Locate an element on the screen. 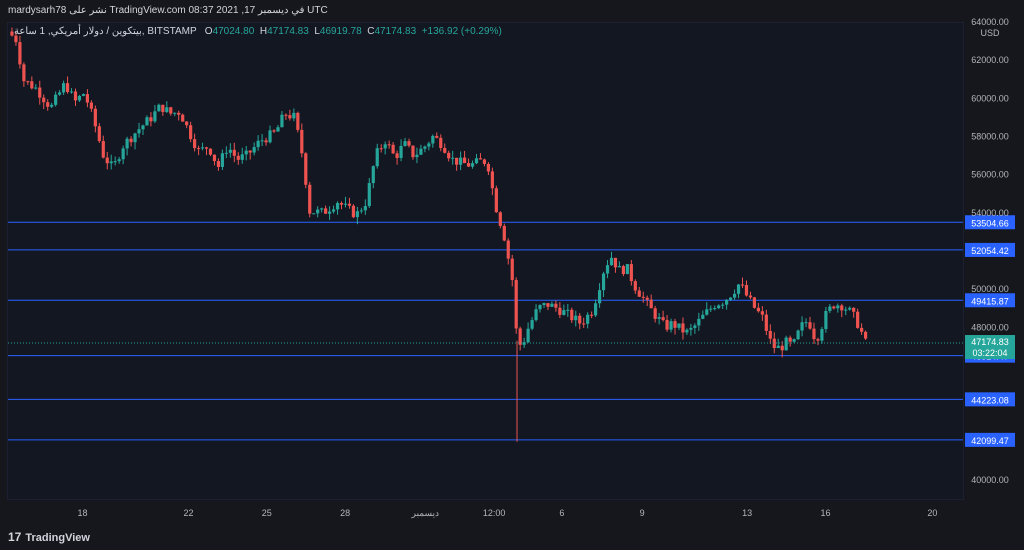 The image size is (1024, 550). level-price-label: 53504.66 is located at coordinates (990, 223).